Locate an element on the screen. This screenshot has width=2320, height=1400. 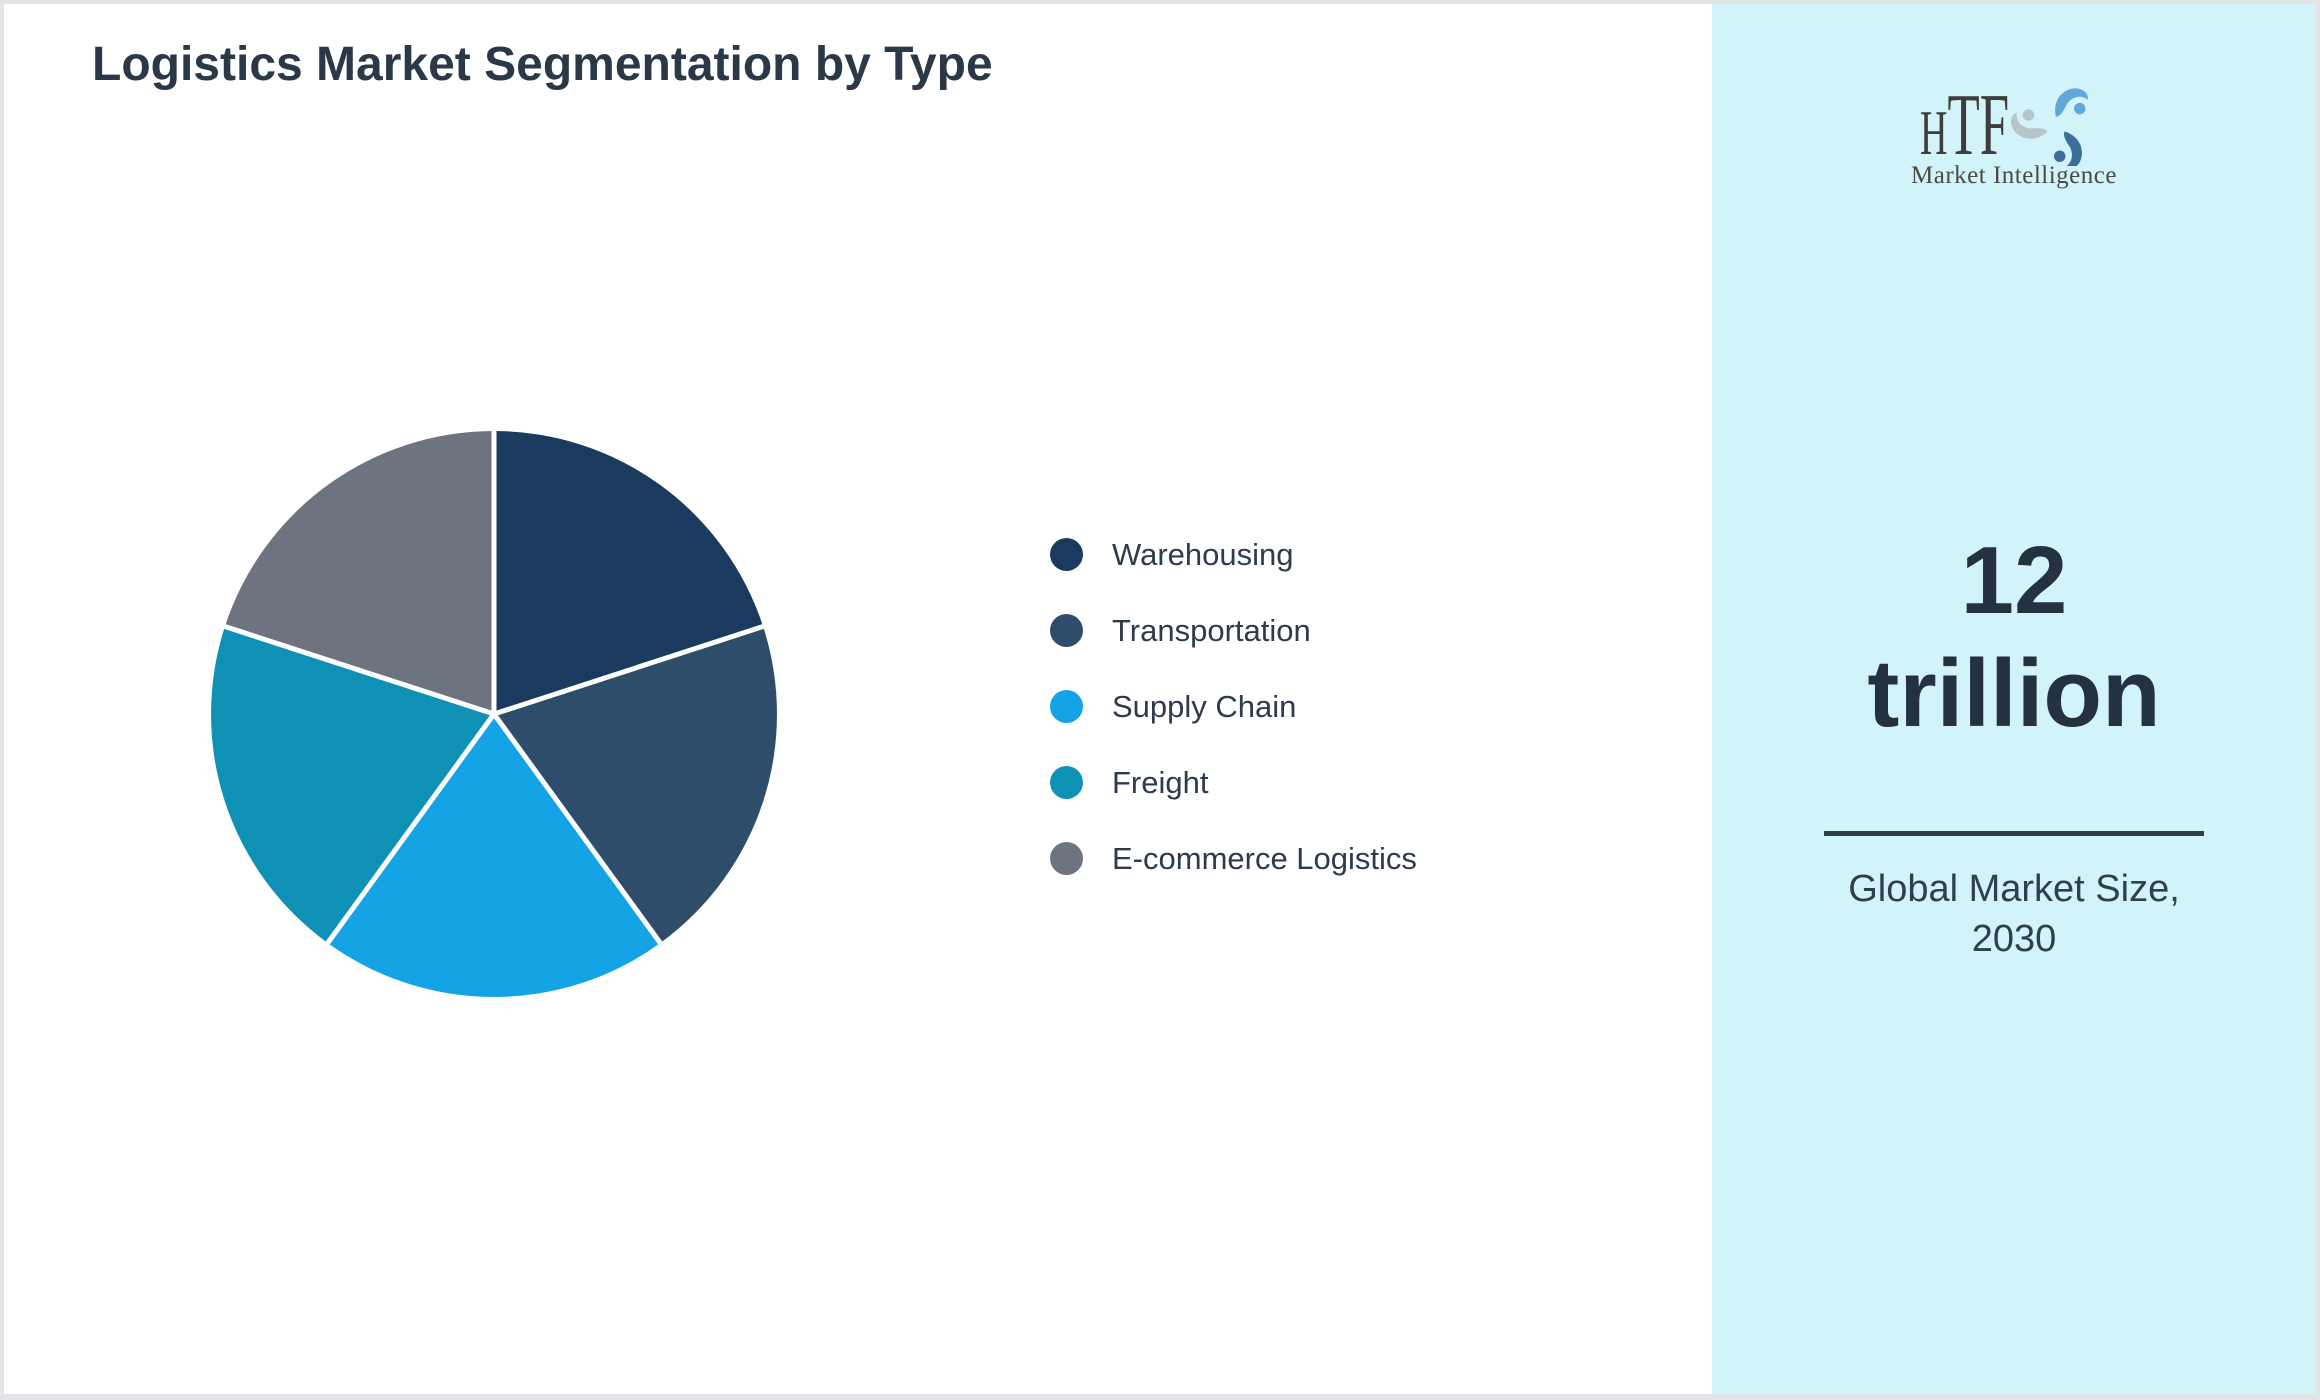
logo-text: HTF is located at coordinates (1964, 126).